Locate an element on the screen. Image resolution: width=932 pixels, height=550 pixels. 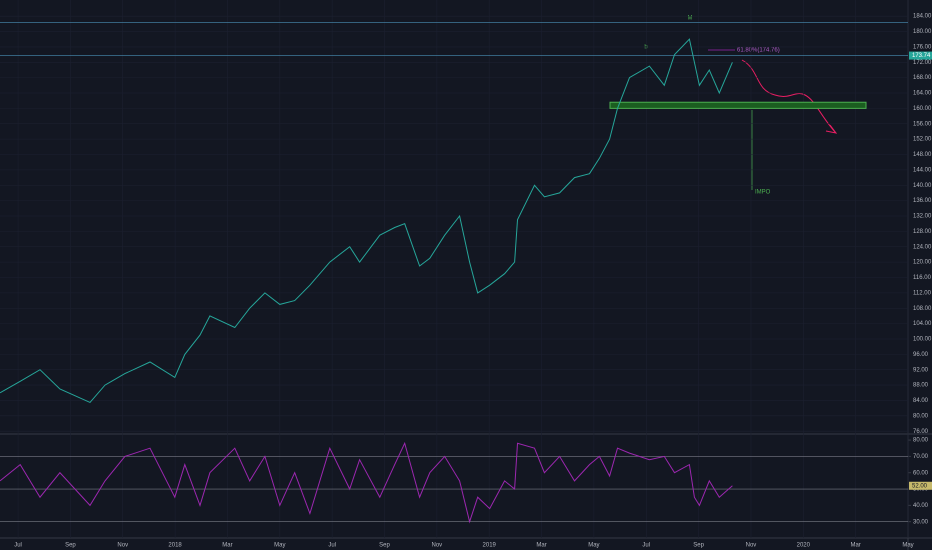
y-tick-label: 136.00 is located at coordinates (922, 201).